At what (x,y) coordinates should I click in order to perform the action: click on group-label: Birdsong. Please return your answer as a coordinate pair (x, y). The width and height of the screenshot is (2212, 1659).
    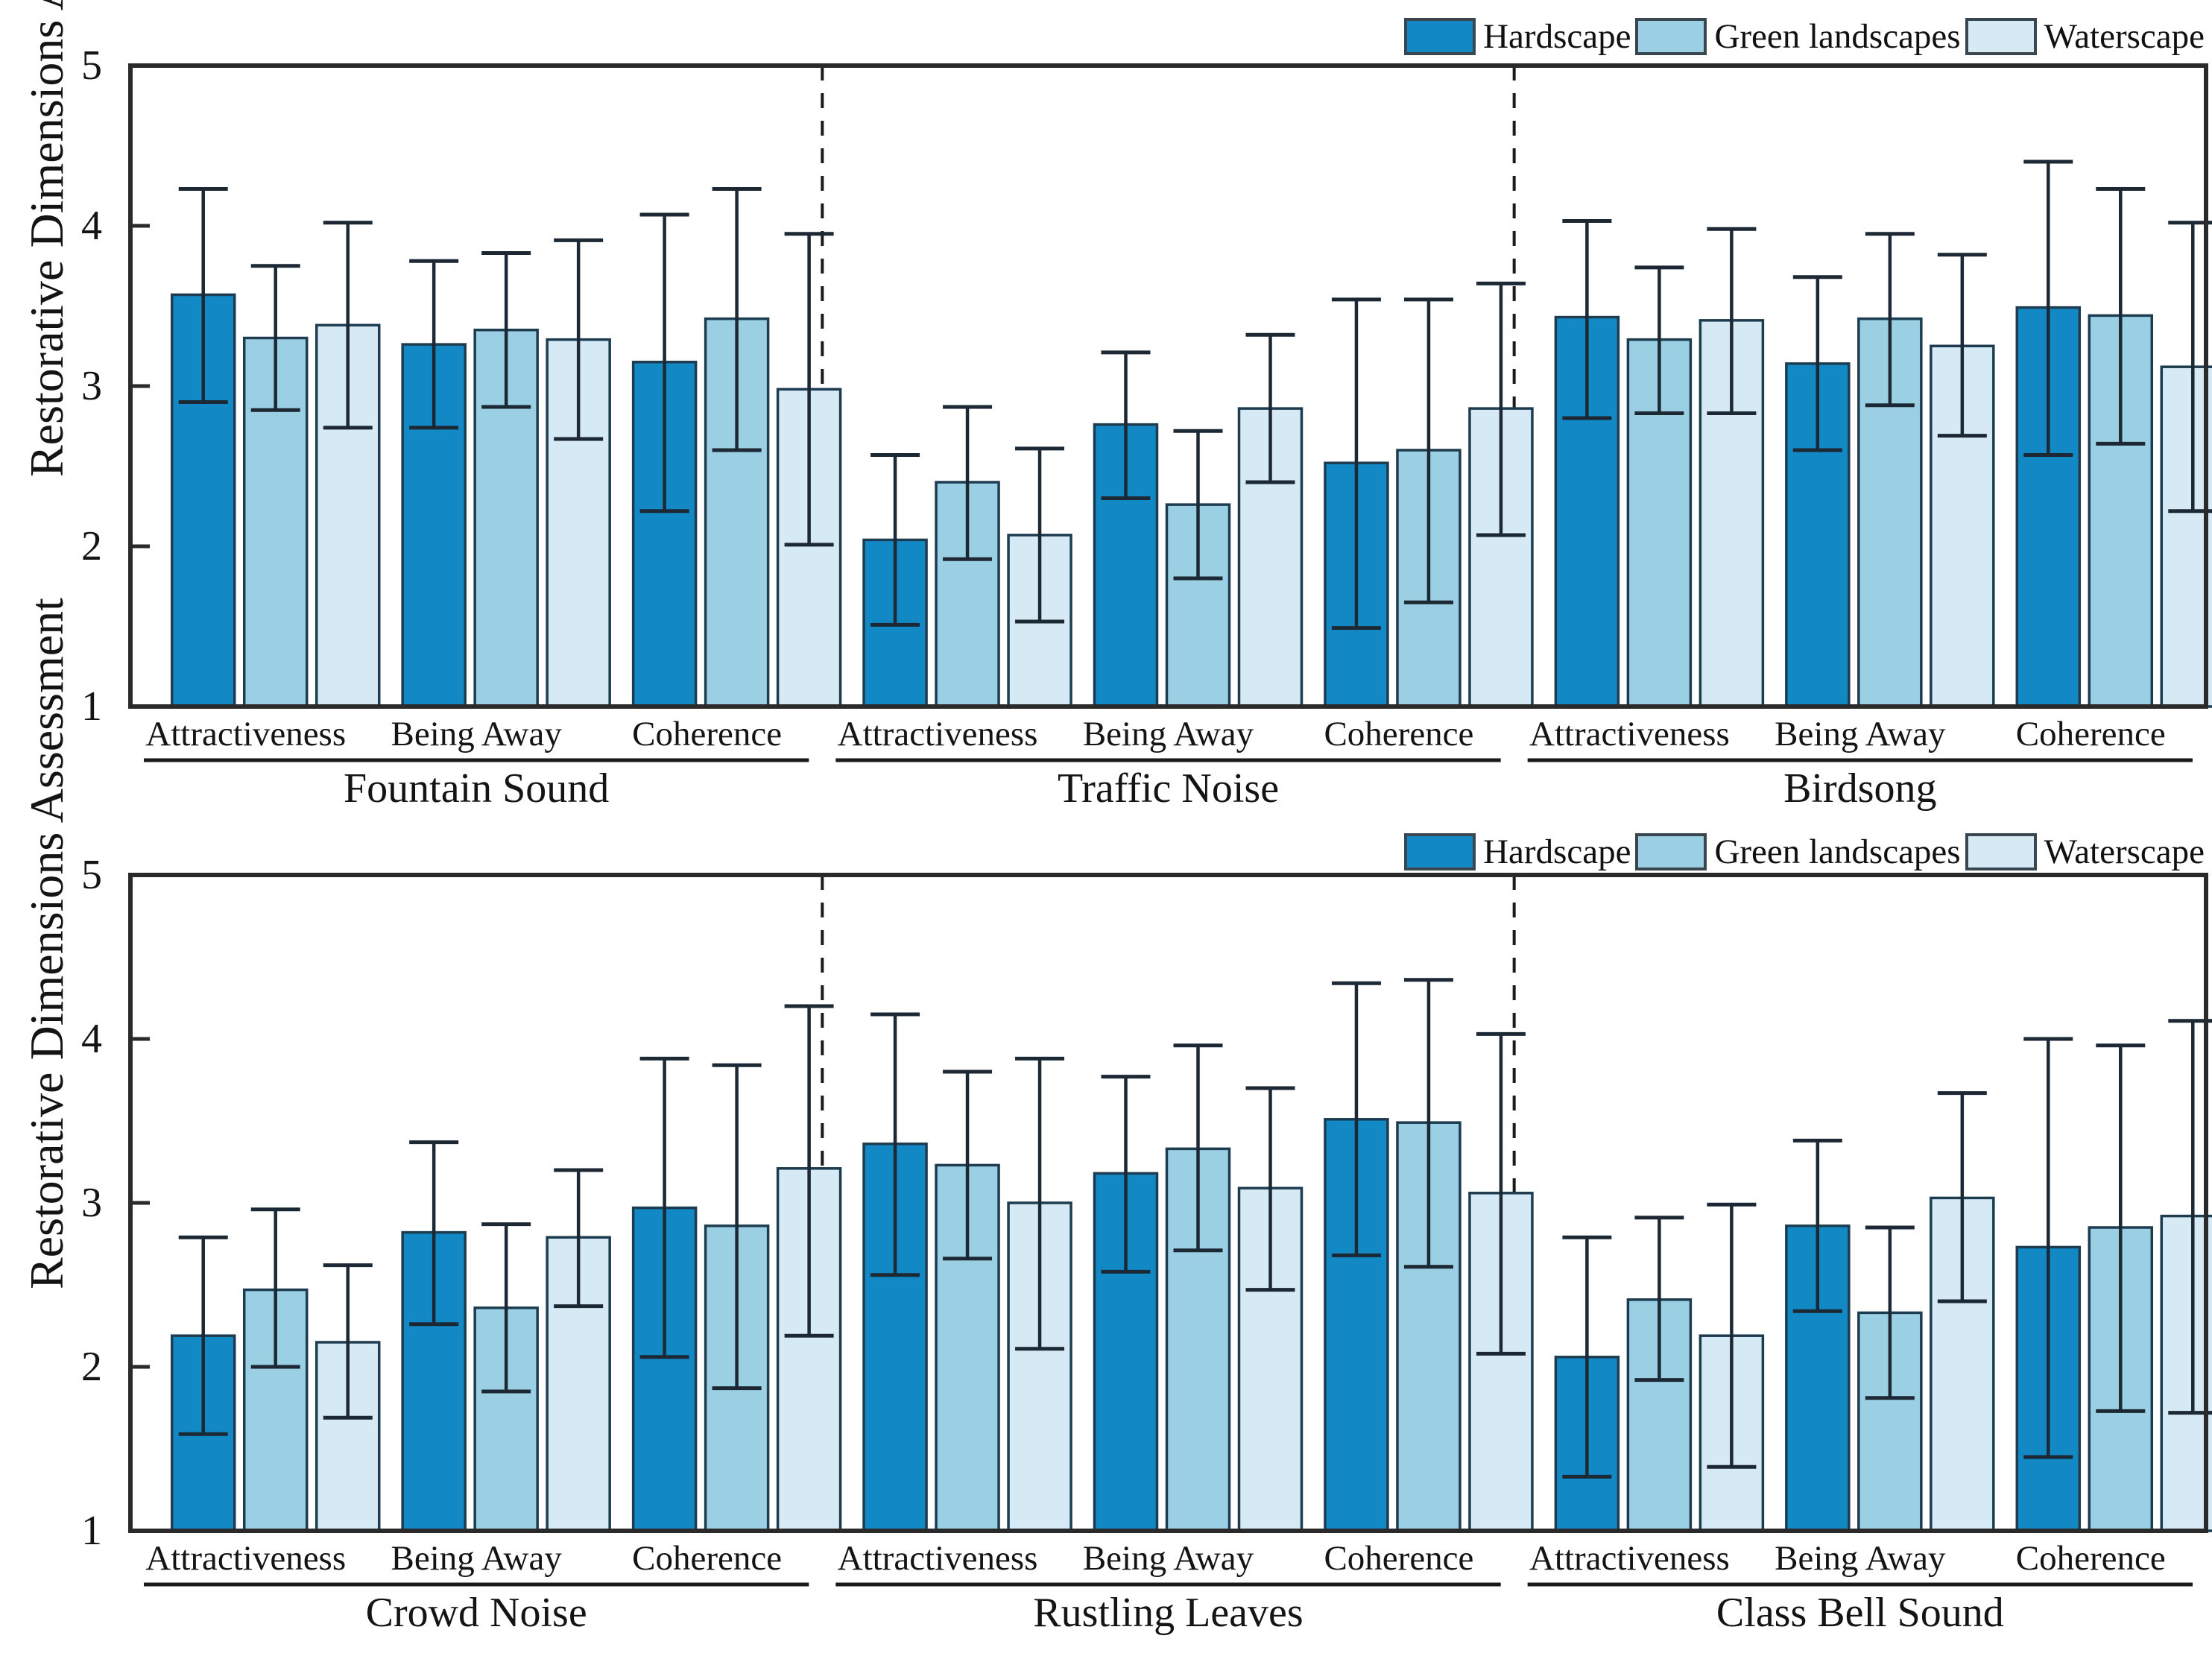
    Looking at the image, I should click on (1859, 788).